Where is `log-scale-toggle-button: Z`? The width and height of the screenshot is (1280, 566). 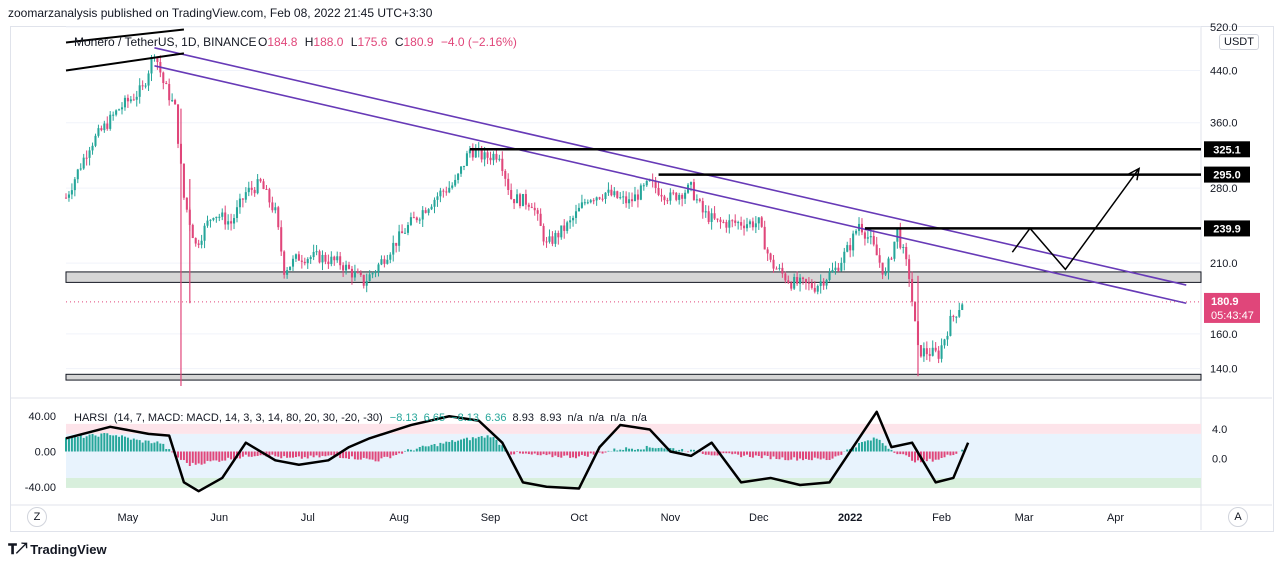
log-scale-toggle-button: Z is located at coordinates (37, 517).